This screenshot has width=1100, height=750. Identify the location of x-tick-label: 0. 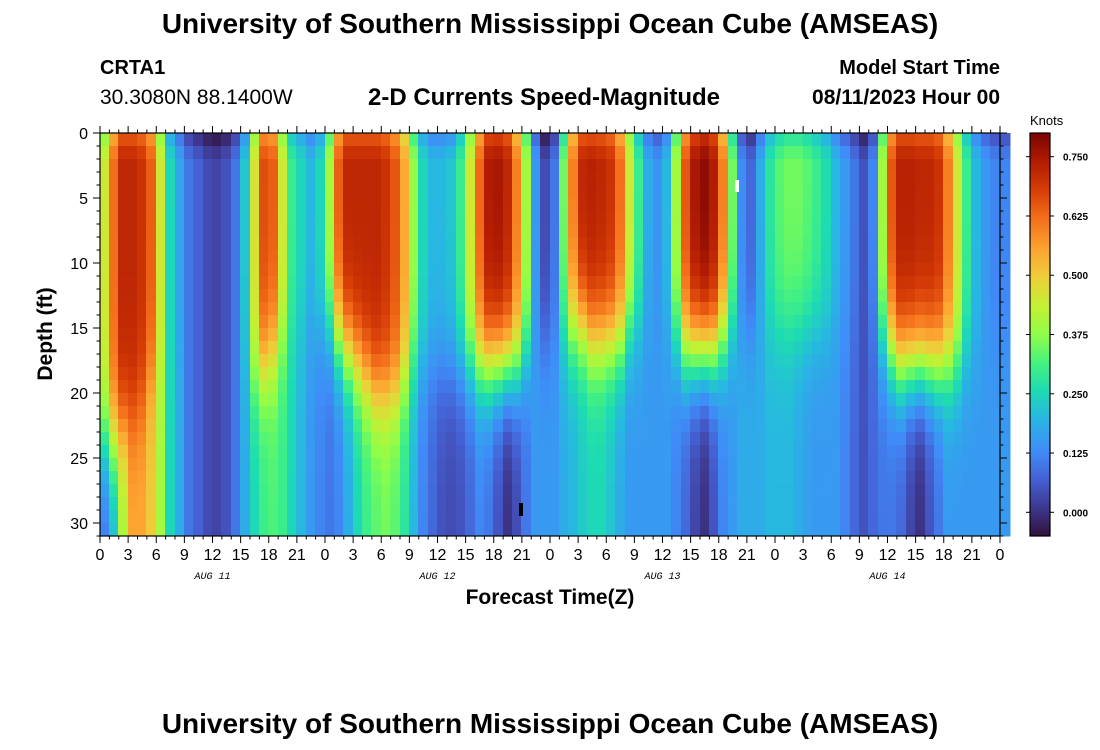
(550, 555).